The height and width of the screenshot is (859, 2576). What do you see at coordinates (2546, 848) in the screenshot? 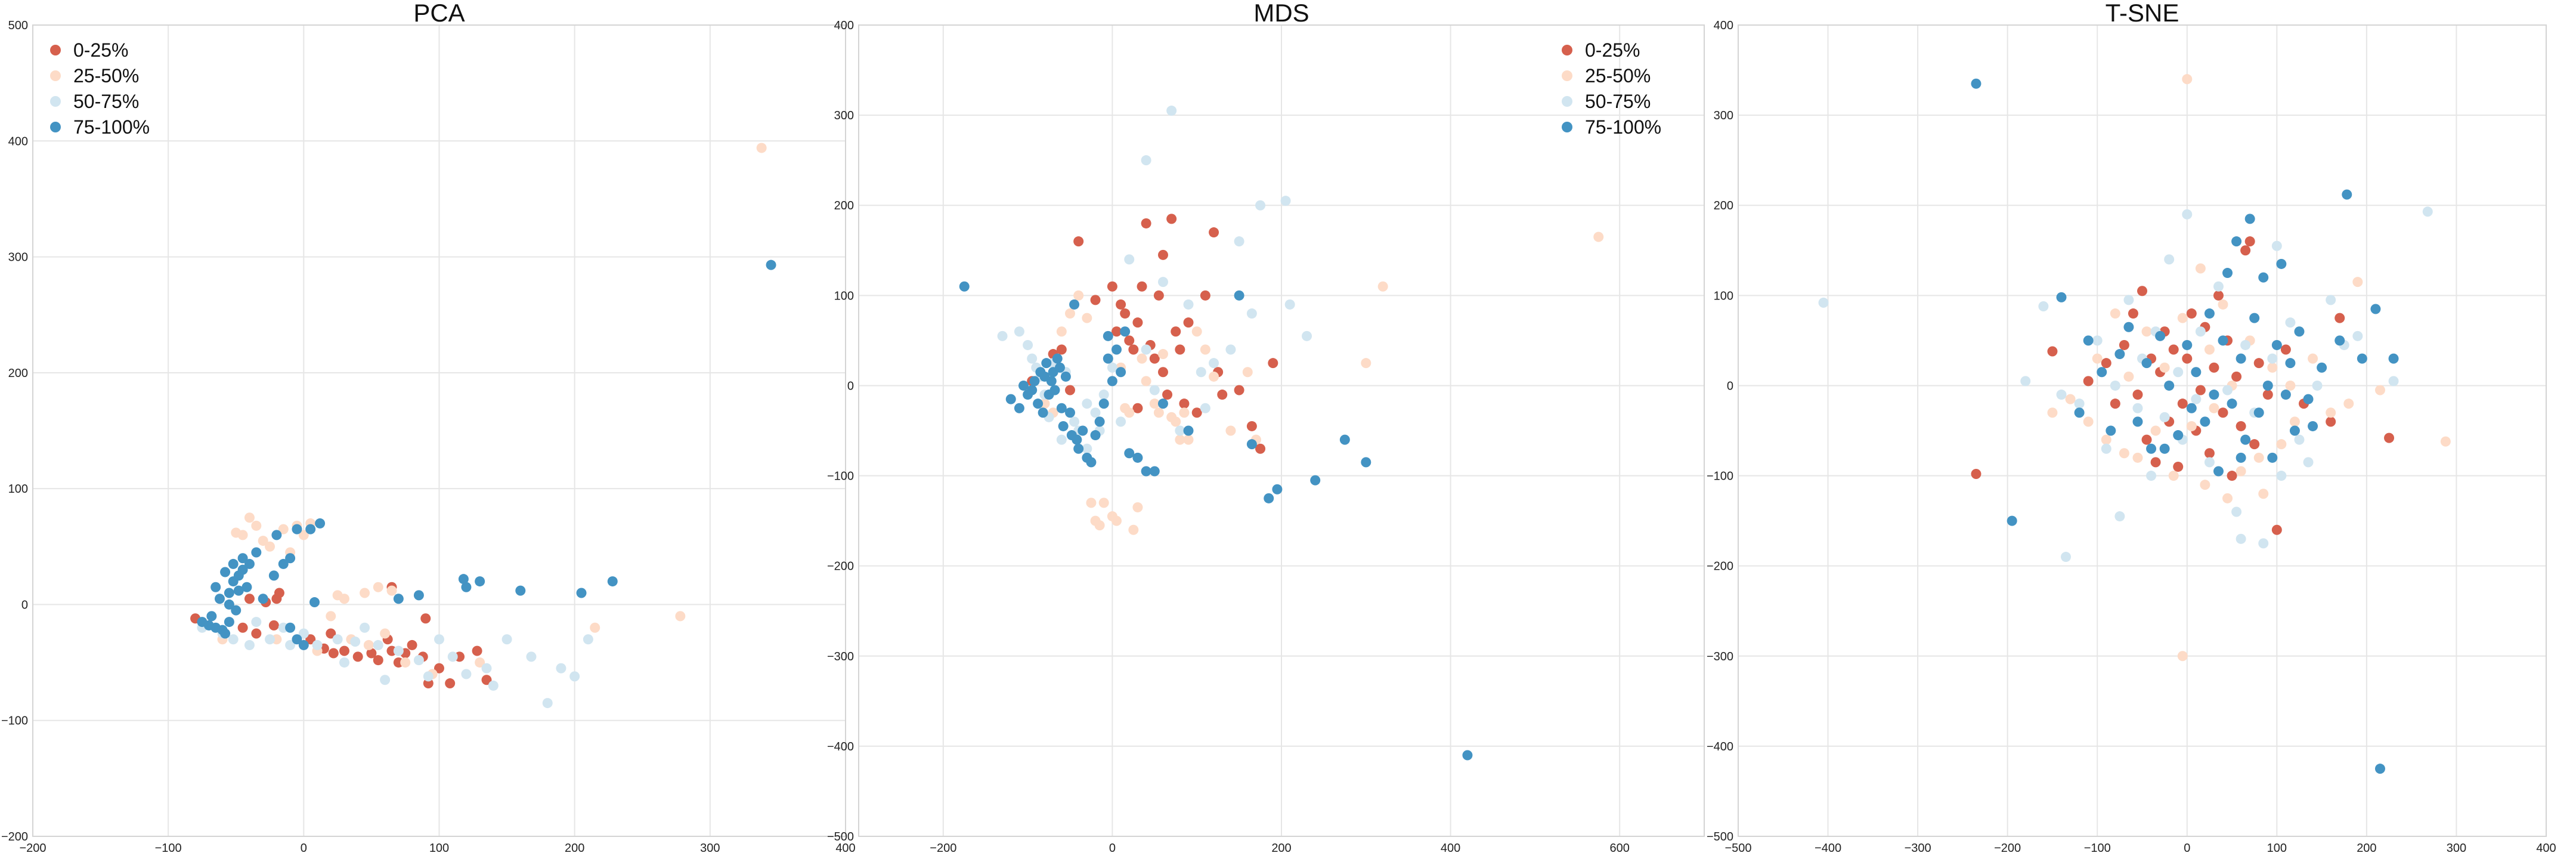
I see `tsne-x-tick-label: 400` at bounding box center [2546, 848].